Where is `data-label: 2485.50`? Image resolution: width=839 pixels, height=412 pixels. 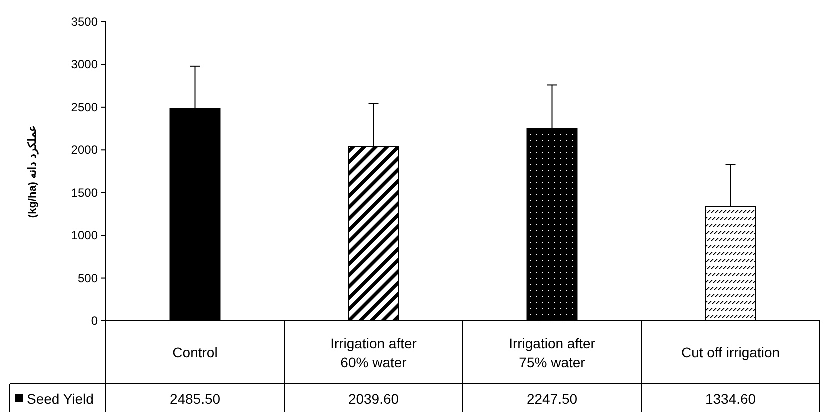 data-label: 2485.50 is located at coordinates (195, 399).